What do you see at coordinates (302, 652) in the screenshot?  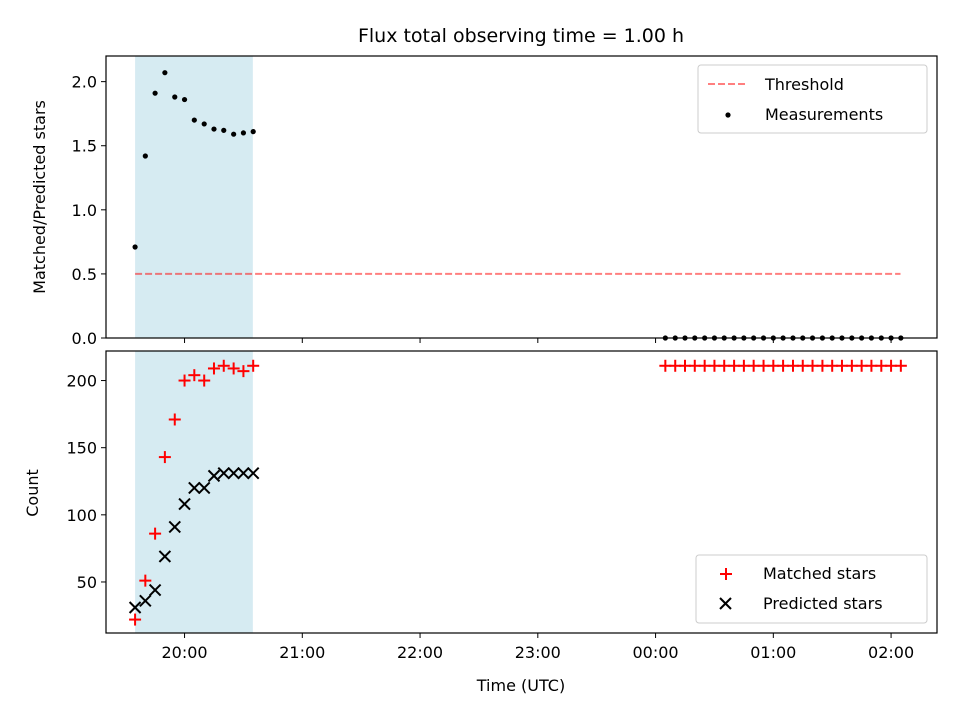 I see `bottom-x-tick-label: 21:00` at bounding box center [302, 652].